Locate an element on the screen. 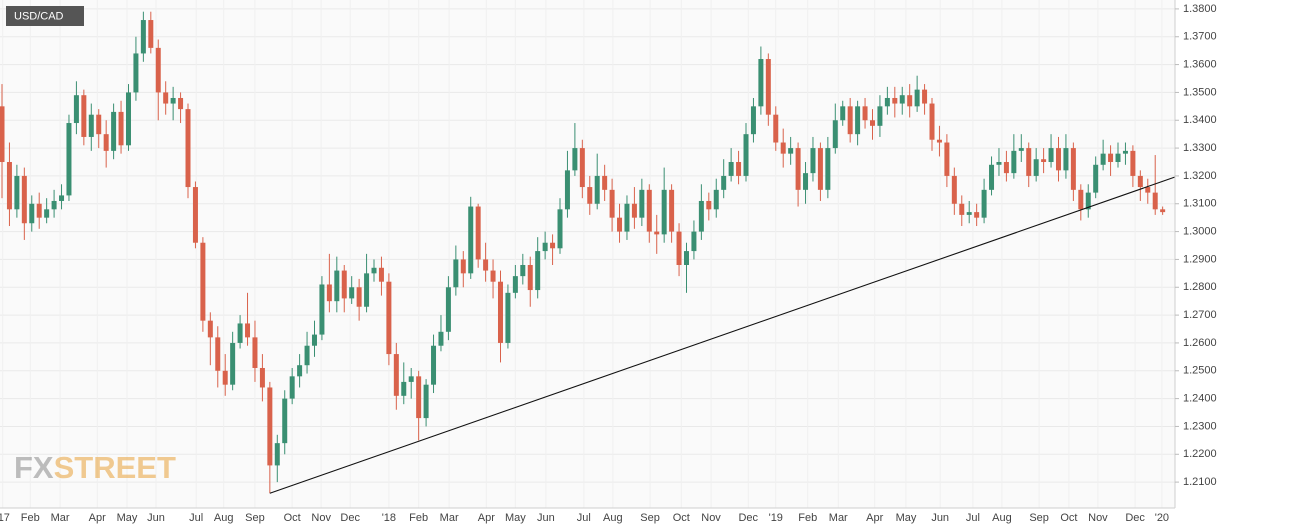  y-tick-label: 1.3300 is located at coordinates (1200, 148).